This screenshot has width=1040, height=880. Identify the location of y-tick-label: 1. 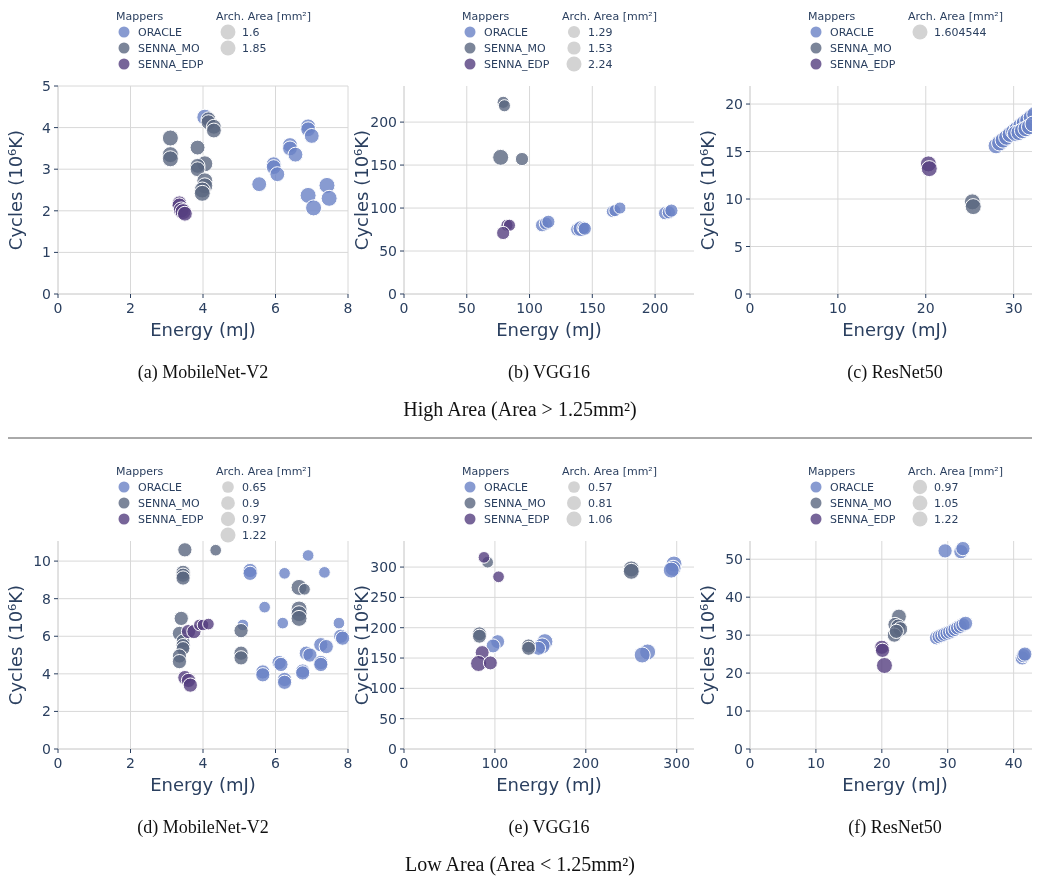
(46, 252).